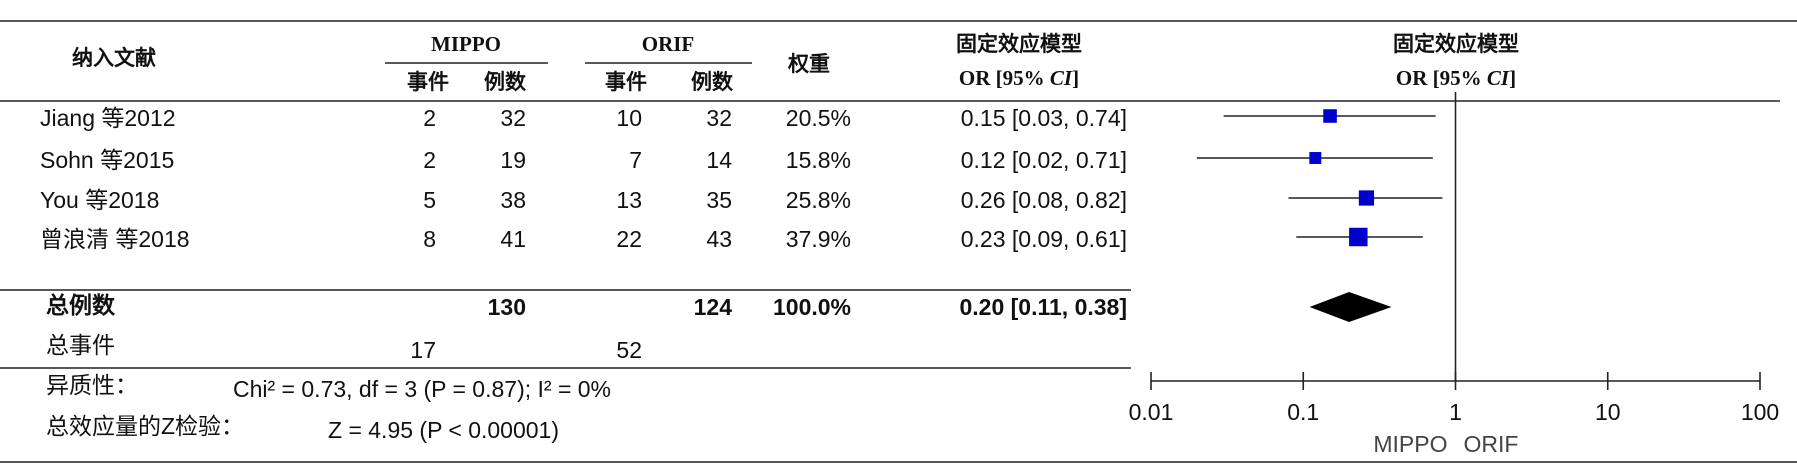  I want to click on study-name: Sohn 等2015, so click(107, 160).